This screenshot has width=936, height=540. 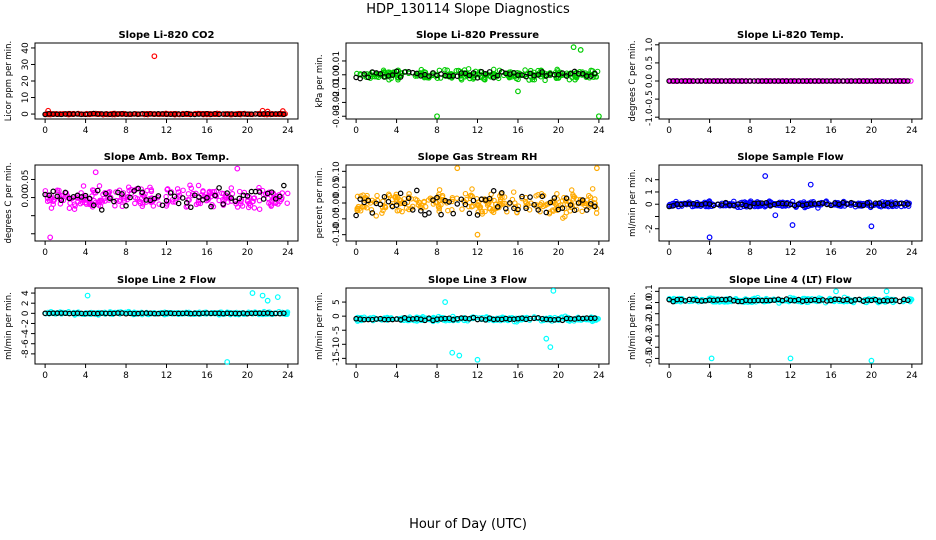 What do you see at coordinates (166, 35) in the screenshot?
I see `panel-title: Slope Li-820 CO2` at bounding box center [166, 35].